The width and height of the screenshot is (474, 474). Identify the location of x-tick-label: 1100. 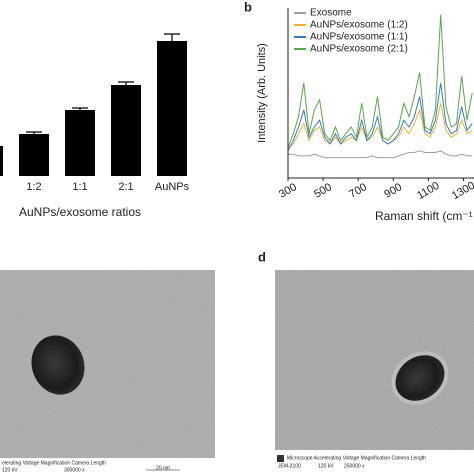
(428, 191).